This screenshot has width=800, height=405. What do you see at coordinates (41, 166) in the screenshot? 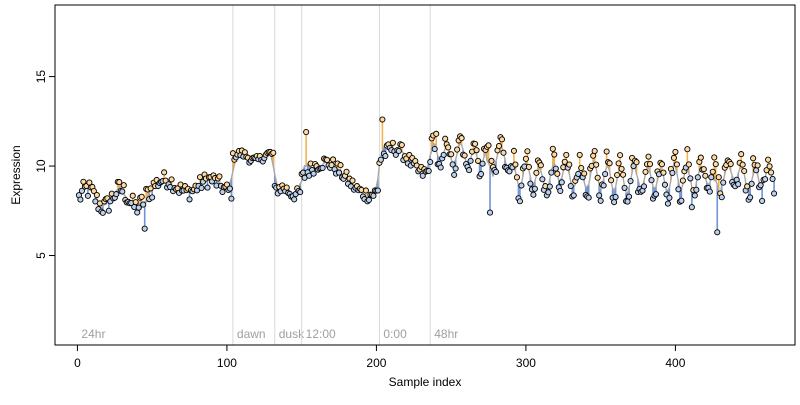
I see `y-tick-label: 10` at bounding box center [41, 166].